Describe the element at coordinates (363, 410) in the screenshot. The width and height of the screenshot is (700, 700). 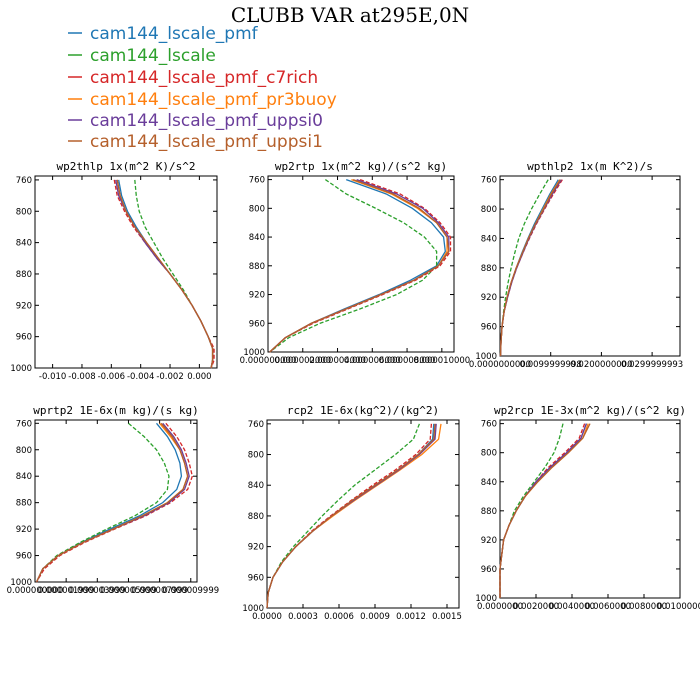
I see `panel-title: rcp2 1E-6x(kg^2)/(kg^2)` at that location.